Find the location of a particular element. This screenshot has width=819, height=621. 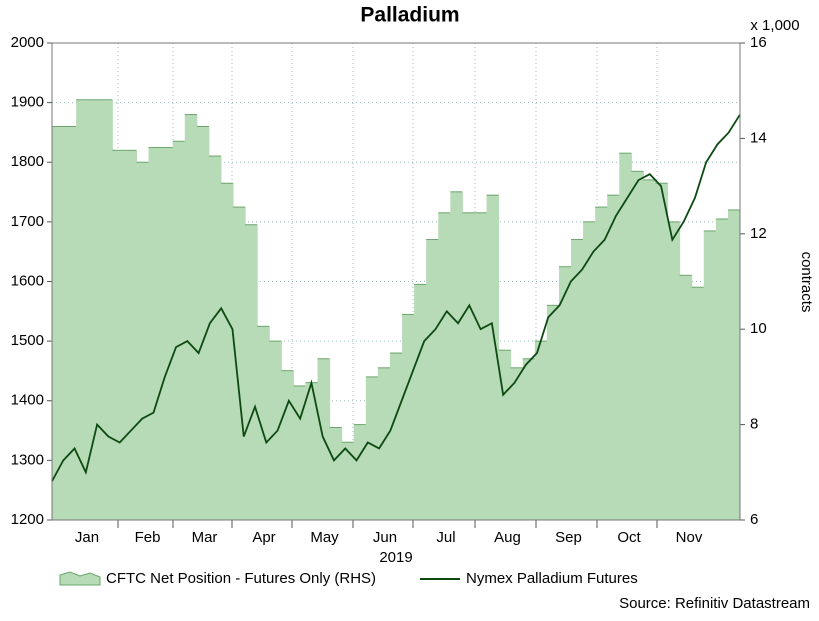

x-tick-label: Aug is located at coordinates (507, 537).